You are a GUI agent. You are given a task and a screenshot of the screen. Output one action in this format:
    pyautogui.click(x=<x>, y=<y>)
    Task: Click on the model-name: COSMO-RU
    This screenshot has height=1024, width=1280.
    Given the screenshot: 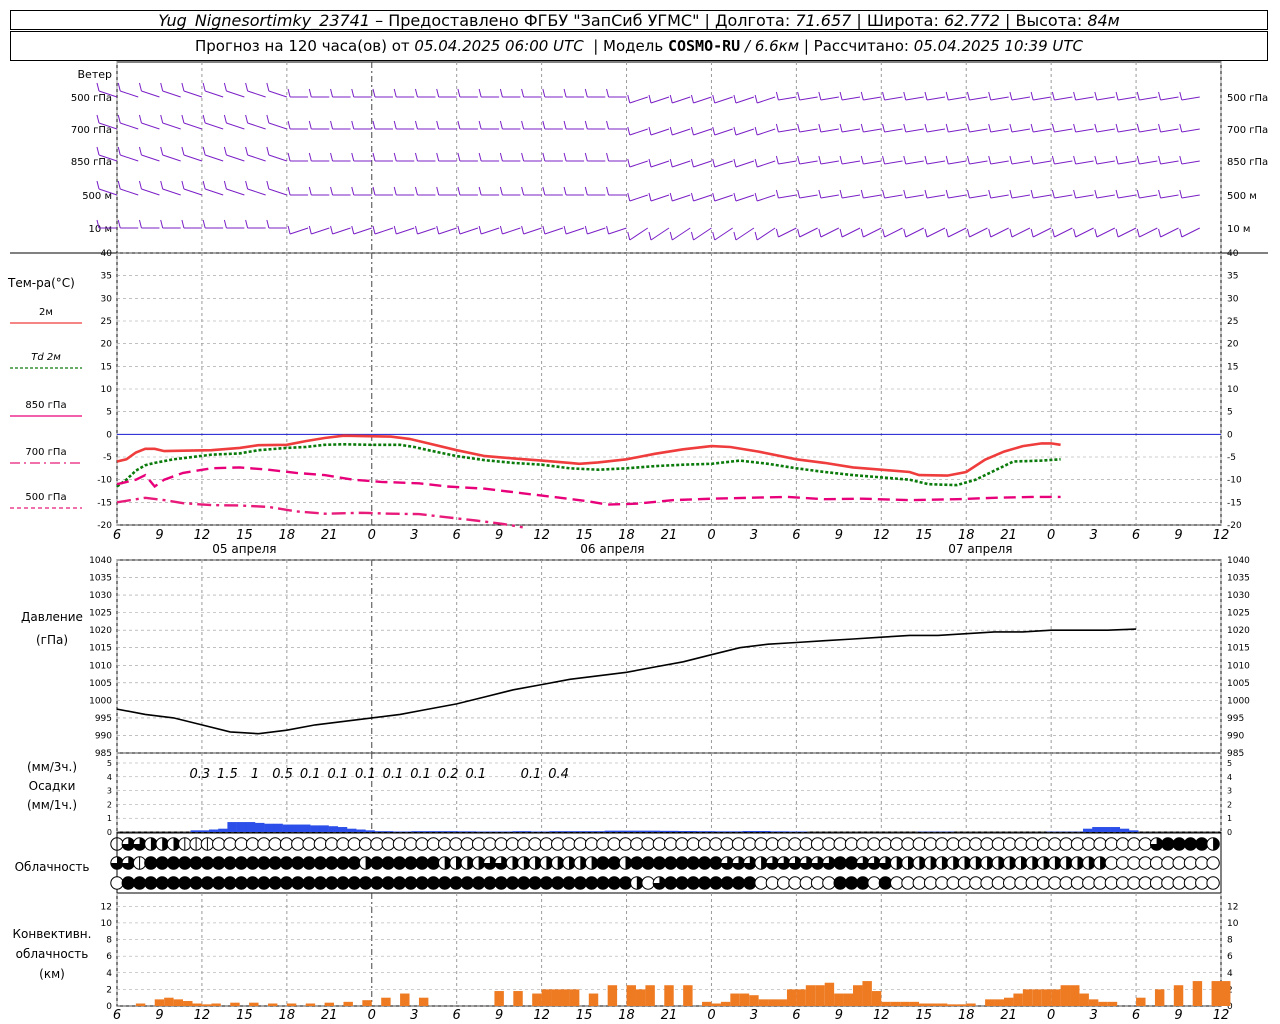 What is the action you would take?
    pyautogui.click(x=704, y=46)
    